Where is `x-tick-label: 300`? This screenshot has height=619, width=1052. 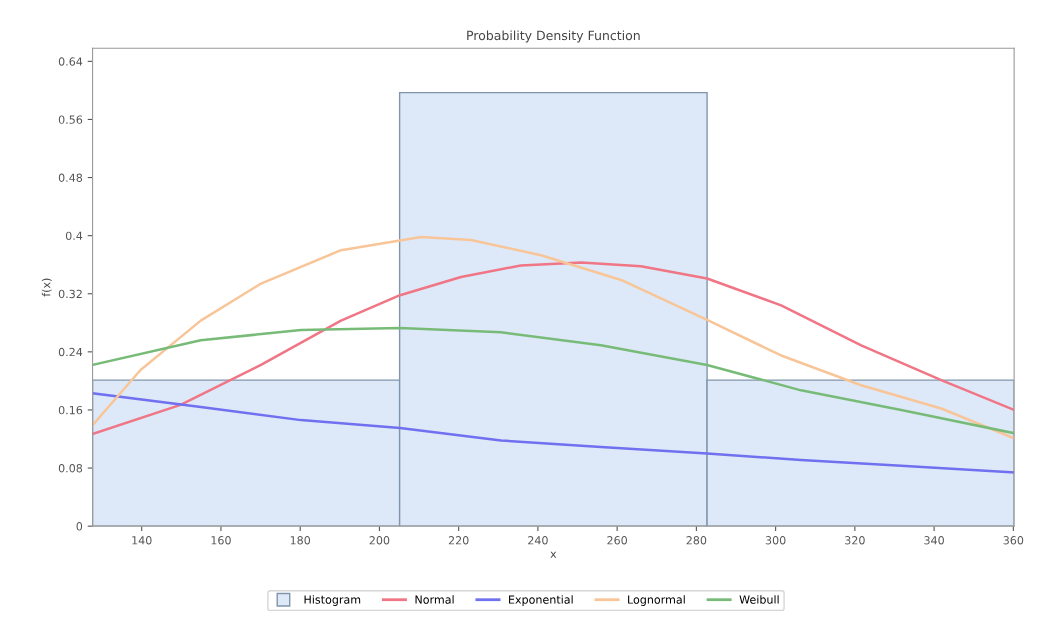
x-tick-label: 300 is located at coordinates (775, 540).